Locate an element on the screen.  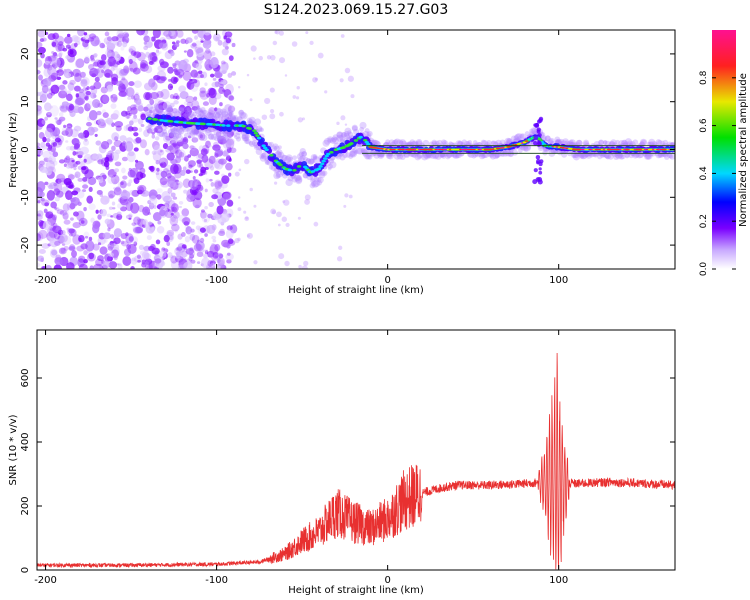
snr-y-tick-label: 400 is located at coordinates (25, 441).